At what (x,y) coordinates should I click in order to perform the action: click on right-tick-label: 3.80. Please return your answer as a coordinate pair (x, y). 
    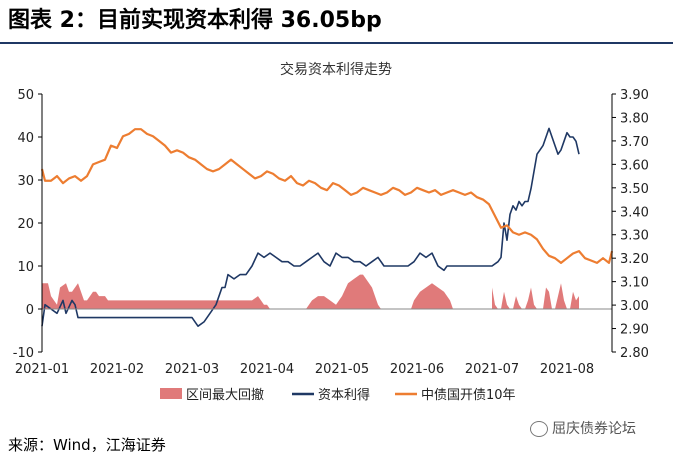
    Looking at the image, I should click on (634, 118).